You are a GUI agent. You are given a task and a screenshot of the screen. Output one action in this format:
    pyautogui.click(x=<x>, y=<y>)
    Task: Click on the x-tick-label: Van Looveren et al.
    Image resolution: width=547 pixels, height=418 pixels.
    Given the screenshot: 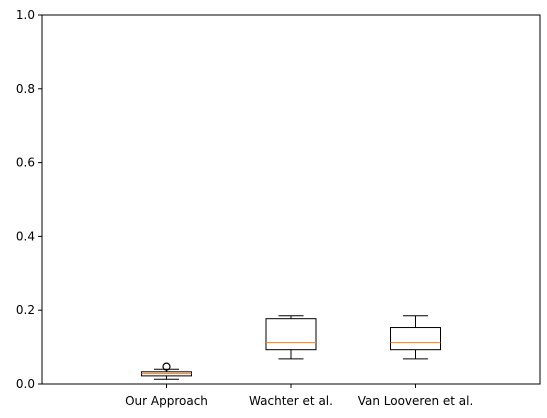 What is the action you would take?
    pyautogui.click(x=416, y=401)
    